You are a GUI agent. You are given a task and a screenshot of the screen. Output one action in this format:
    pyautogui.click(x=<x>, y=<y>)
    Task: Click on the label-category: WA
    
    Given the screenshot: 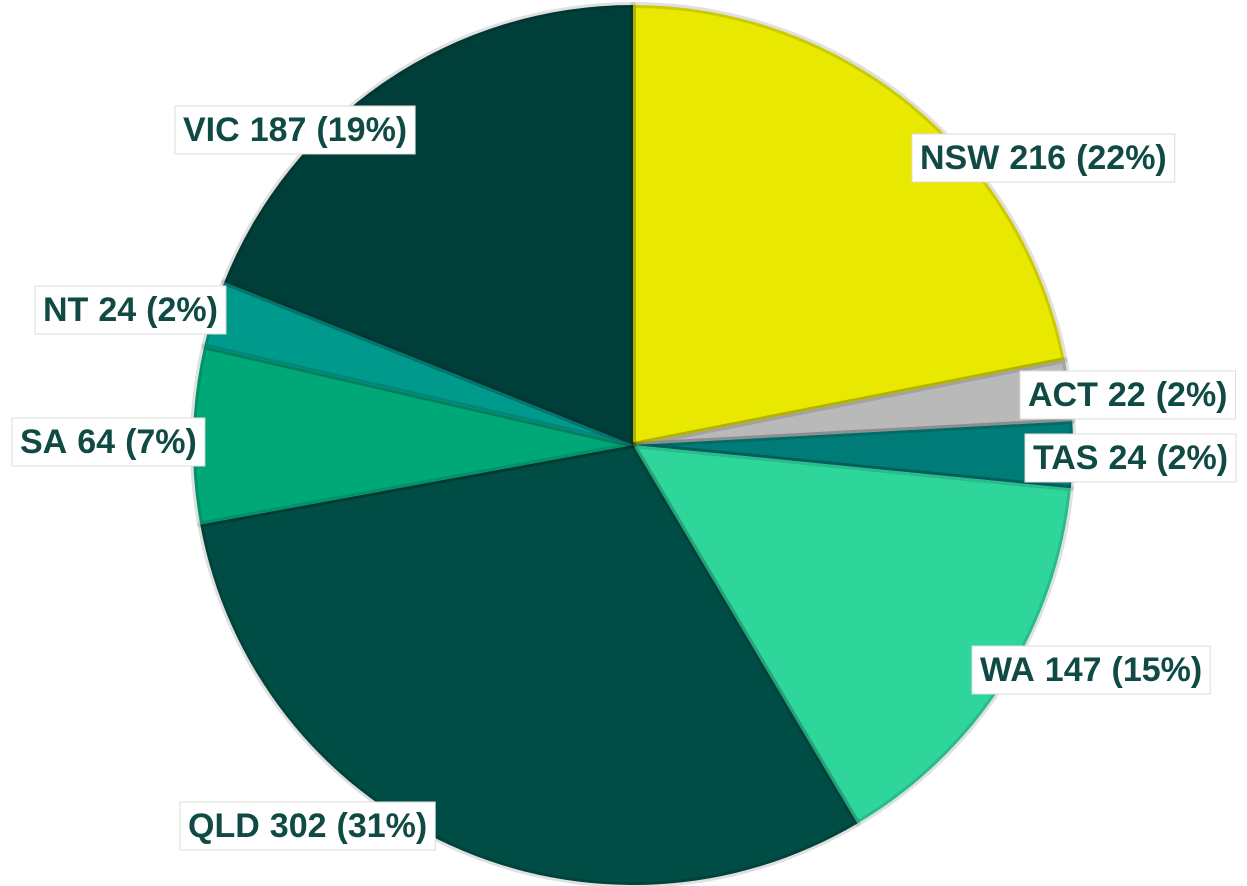 What is the action you would take?
    pyautogui.click(x=1007, y=670)
    